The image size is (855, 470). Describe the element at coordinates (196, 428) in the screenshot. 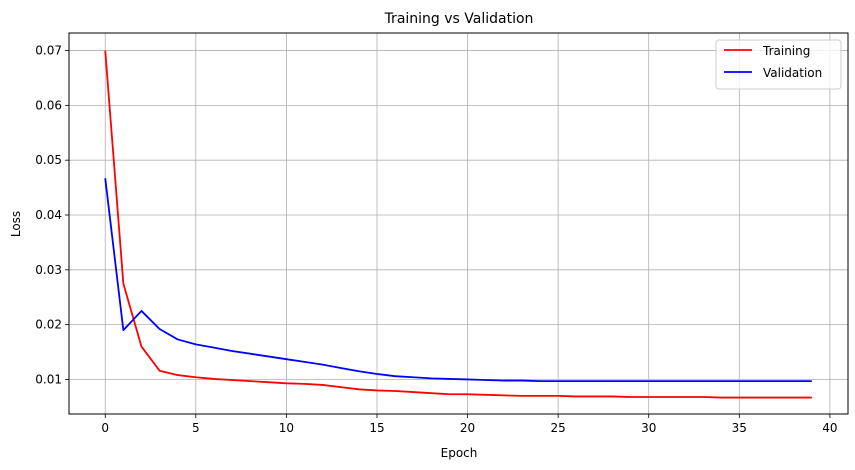

I see `x-tick-label: 5` at that location.